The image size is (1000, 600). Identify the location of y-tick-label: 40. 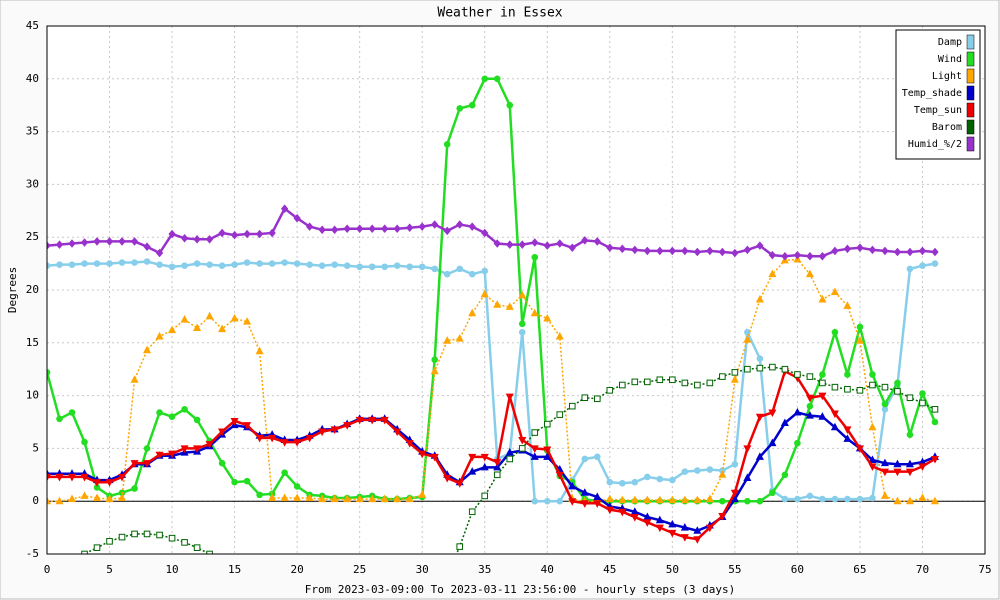
(32, 78).